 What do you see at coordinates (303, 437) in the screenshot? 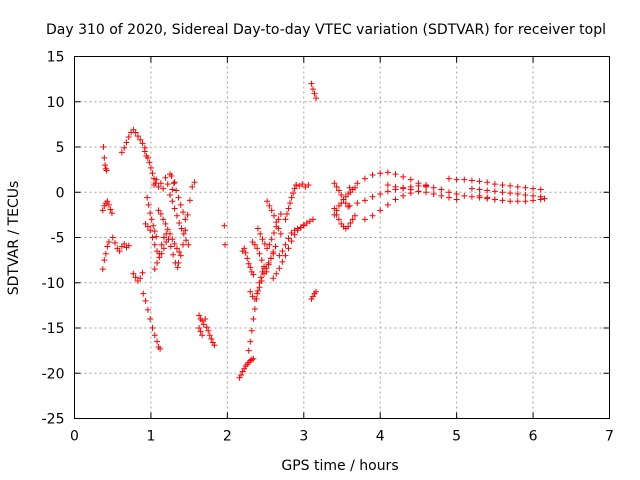
I see `x-tick-label: 3` at bounding box center [303, 437].